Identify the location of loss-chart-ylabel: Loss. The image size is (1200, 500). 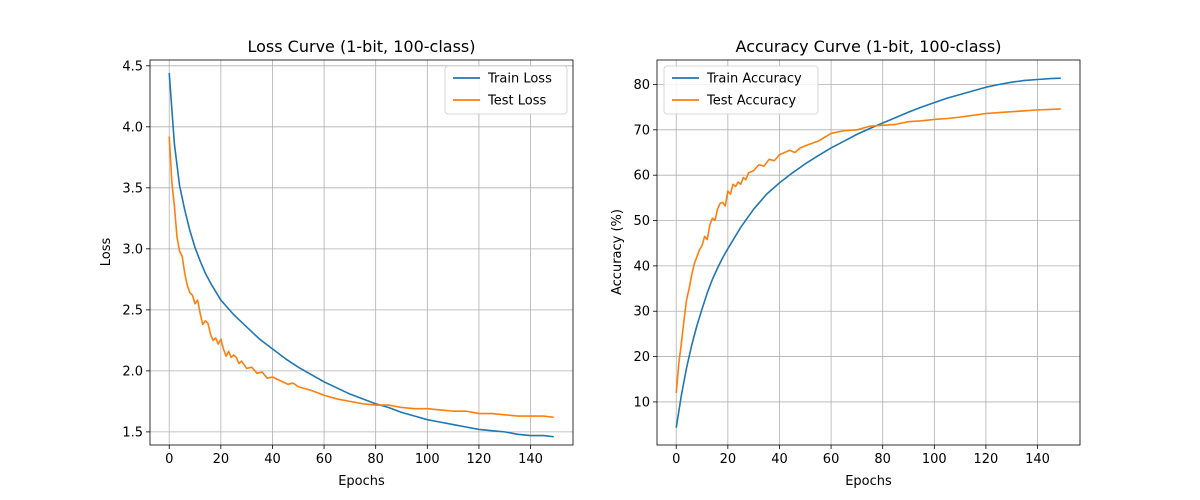
(106, 252).